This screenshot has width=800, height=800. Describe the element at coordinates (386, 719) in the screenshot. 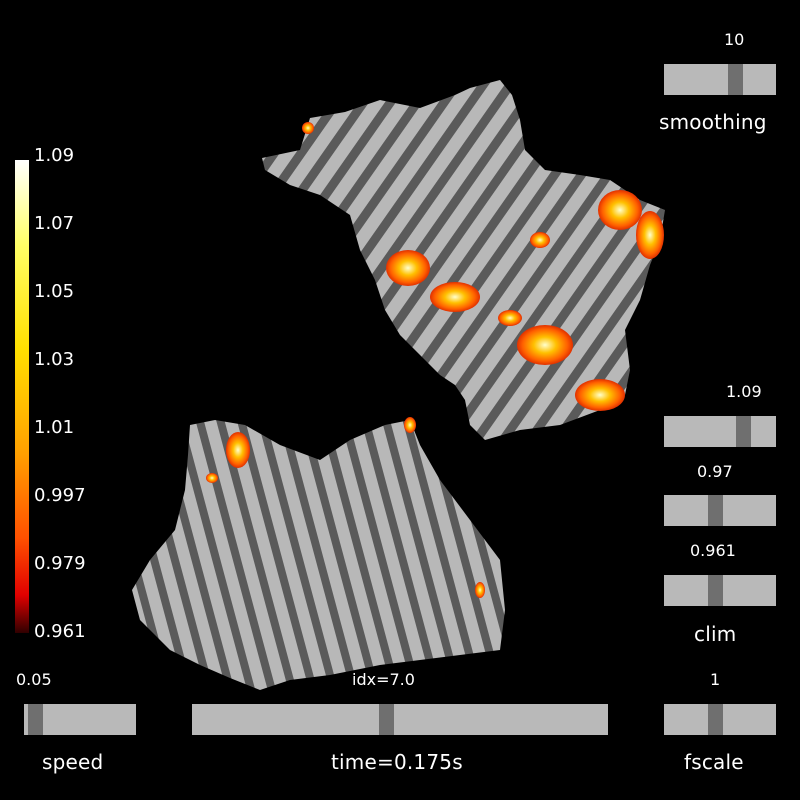

I see `time-slider-thumb` at that location.